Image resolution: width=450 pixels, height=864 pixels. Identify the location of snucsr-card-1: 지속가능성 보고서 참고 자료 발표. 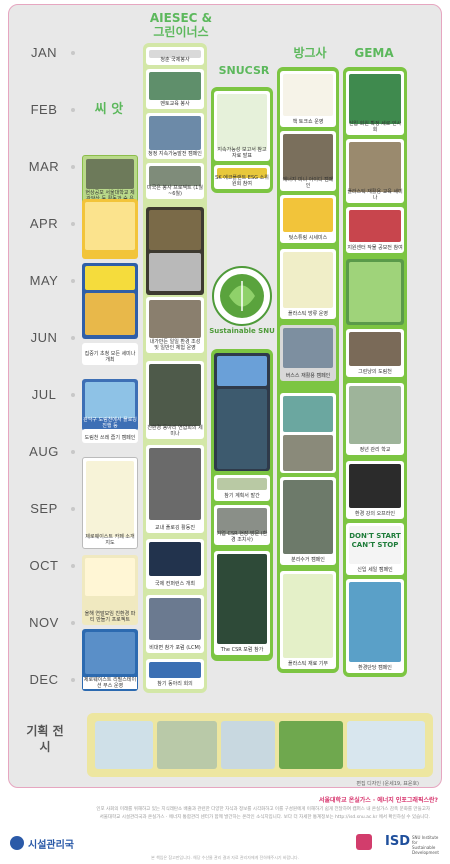
(242, 126).